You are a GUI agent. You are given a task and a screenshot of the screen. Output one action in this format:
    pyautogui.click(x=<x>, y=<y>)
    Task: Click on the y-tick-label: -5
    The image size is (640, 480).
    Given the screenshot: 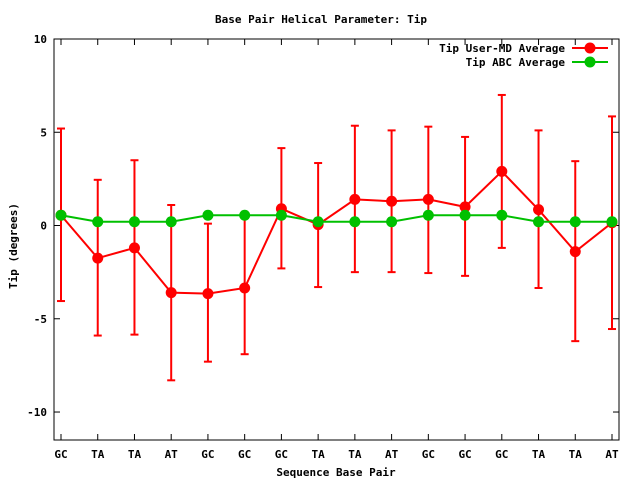 What is the action you would take?
    pyautogui.click(x=40, y=319)
    